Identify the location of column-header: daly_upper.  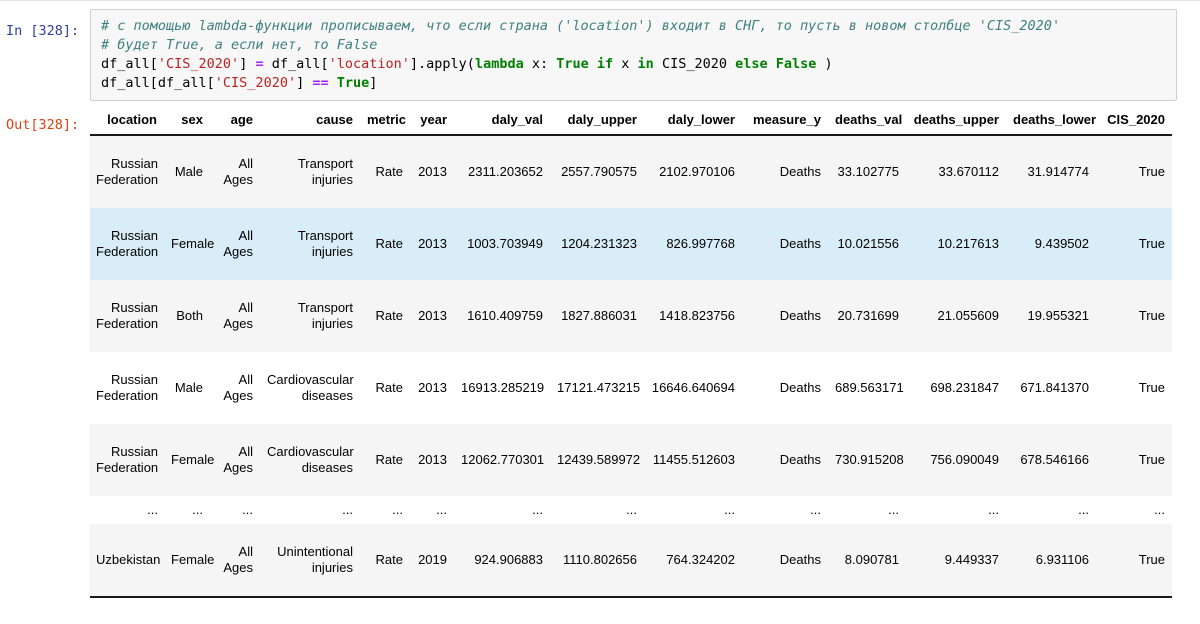
(597, 121).